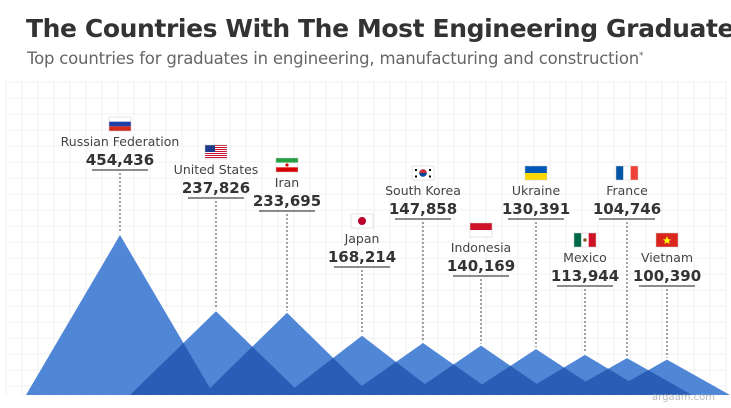  Describe the element at coordinates (585, 257) in the screenshot. I see `country-label-mexico: Mexico` at that location.